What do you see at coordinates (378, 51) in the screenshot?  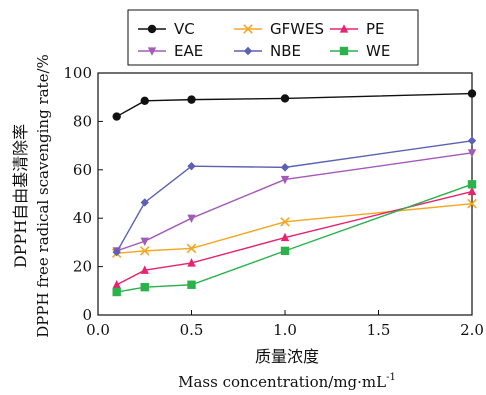 I see `legend-label: WE` at bounding box center [378, 51].